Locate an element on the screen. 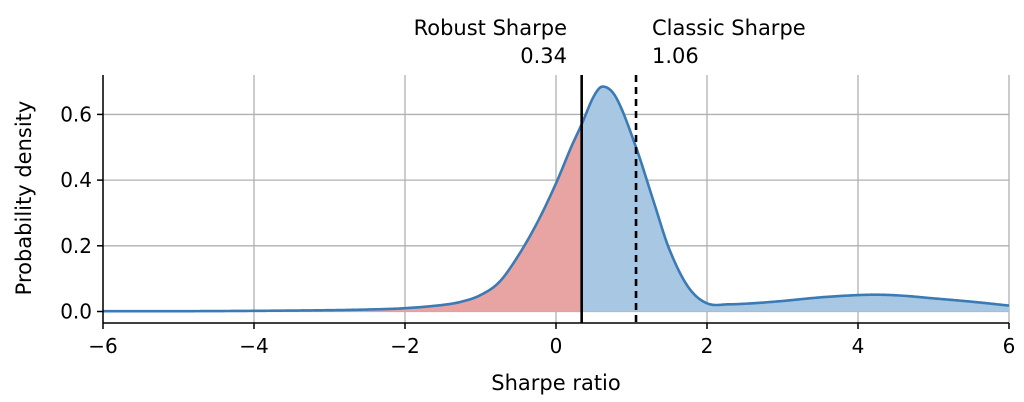 Image resolution: width=1024 pixels, height=402 pixels. x-tick-label-1: −4 is located at coordinates (253, 346).